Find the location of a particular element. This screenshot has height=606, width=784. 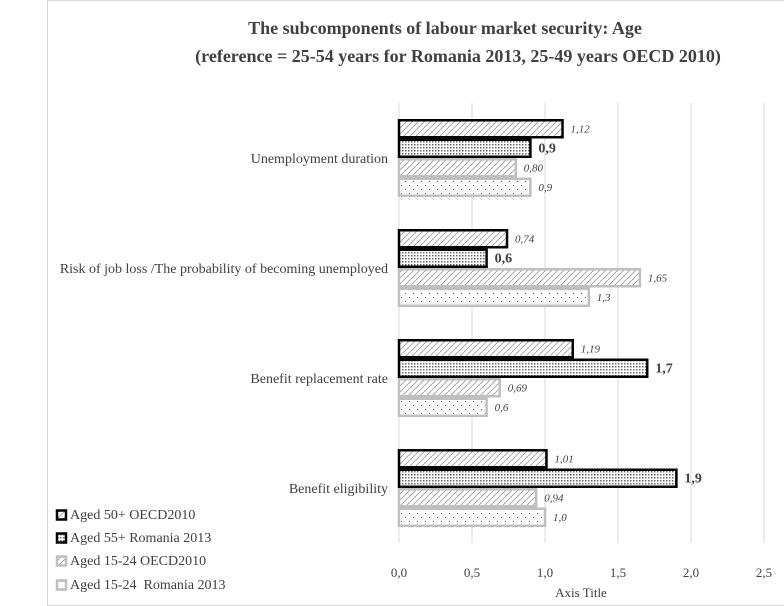

data-label: 1,7 is located at coordinates (664, 368).